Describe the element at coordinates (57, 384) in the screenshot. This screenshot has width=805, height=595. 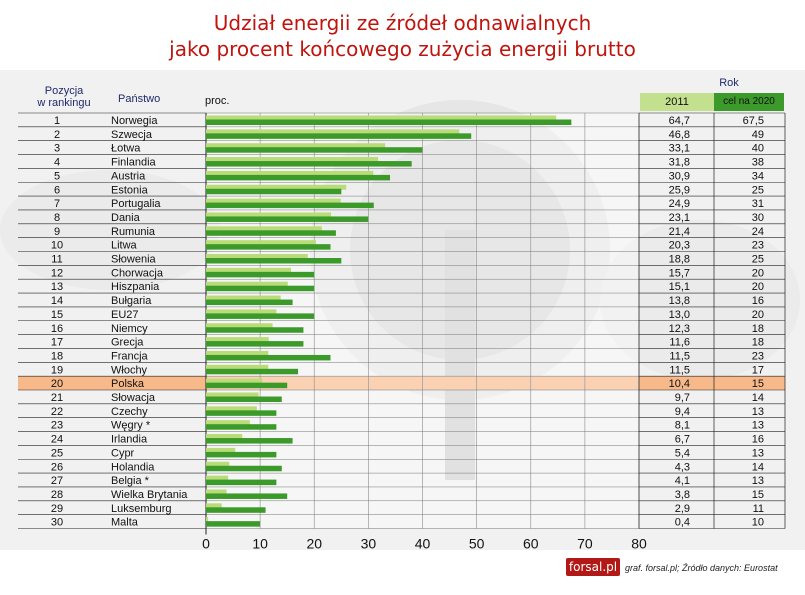
I see `rank-label: 20` at that location.